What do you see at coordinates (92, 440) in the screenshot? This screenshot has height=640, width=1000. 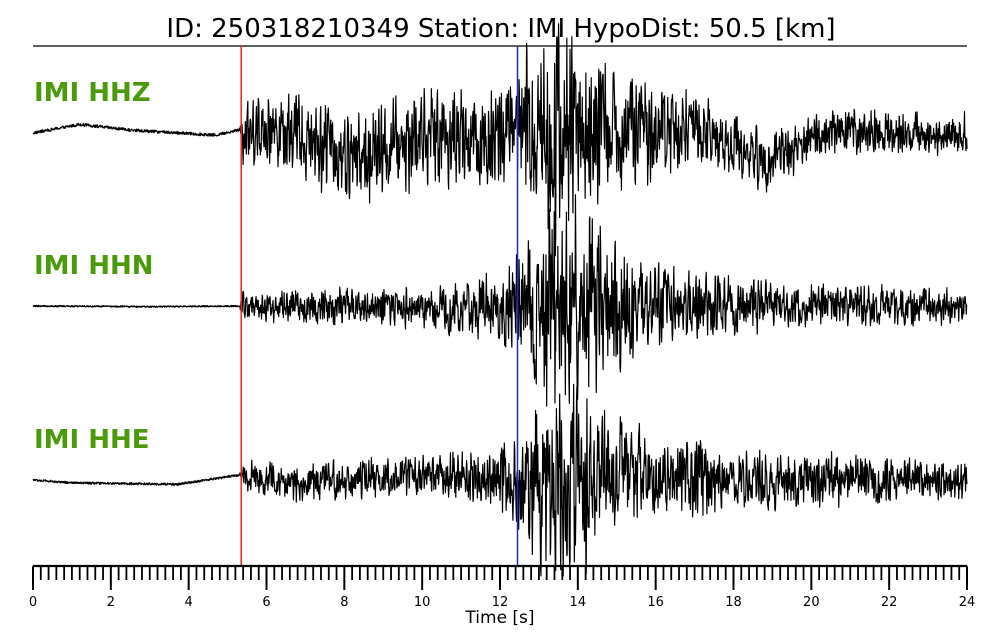 I see `trace-label-3: IMI HHE` at bounding box center [92, 440].